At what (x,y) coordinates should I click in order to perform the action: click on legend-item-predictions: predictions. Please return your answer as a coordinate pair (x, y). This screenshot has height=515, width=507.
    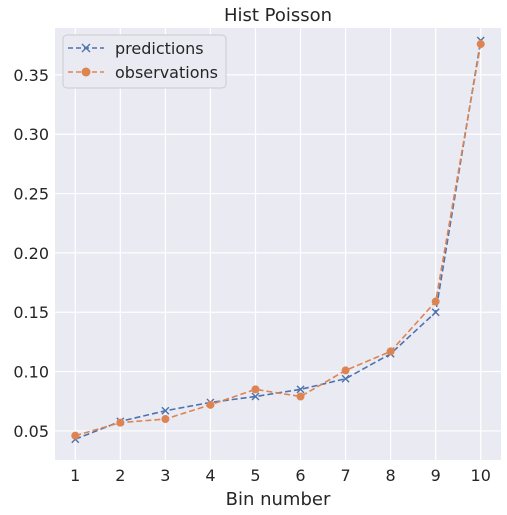
    Looking at the image, I should click on (136, 48).